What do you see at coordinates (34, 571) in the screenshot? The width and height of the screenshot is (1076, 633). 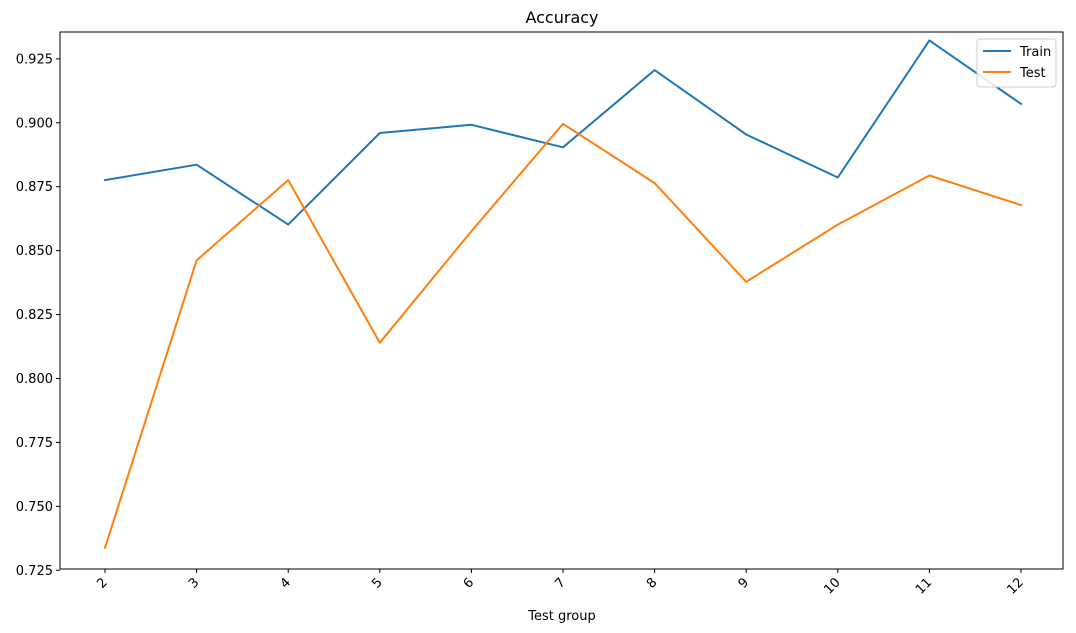 I see `y-tick-label: 0.725` at bounding box center [34, 571].